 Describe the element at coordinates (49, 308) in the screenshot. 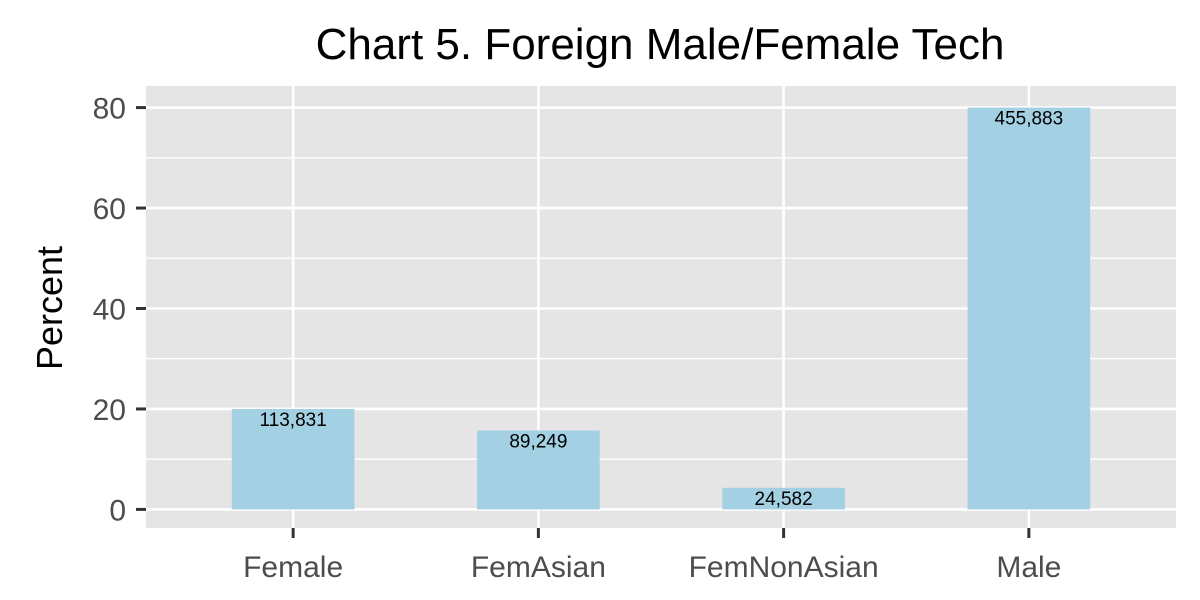

I see `y-axis-label: Percent` at that location.